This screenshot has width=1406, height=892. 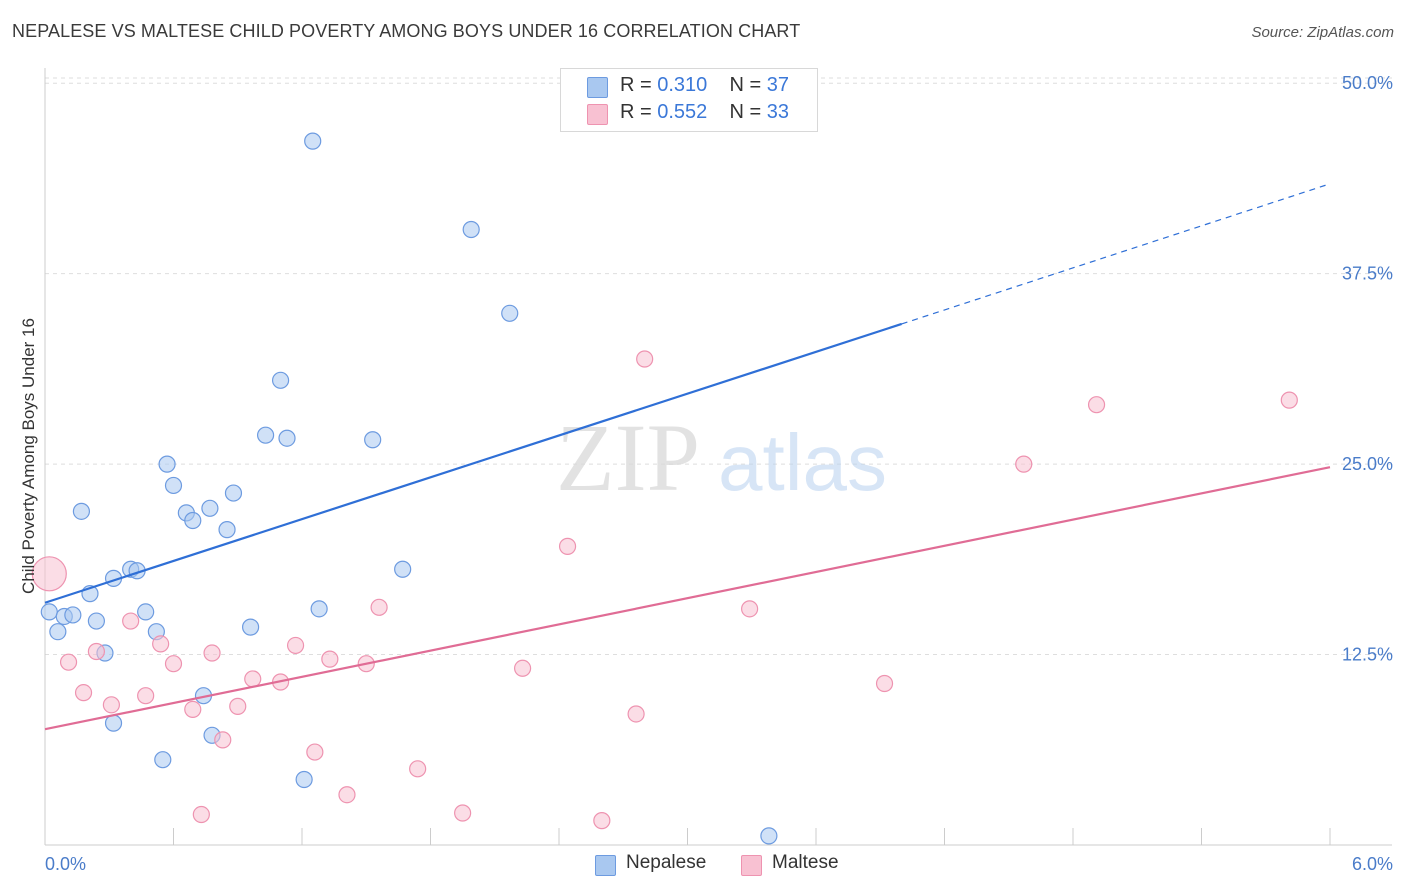 What do you see at coordinates (682, 85) in the screenshot?
I see `r-value: 0.310` at bounding box center [682, 85].